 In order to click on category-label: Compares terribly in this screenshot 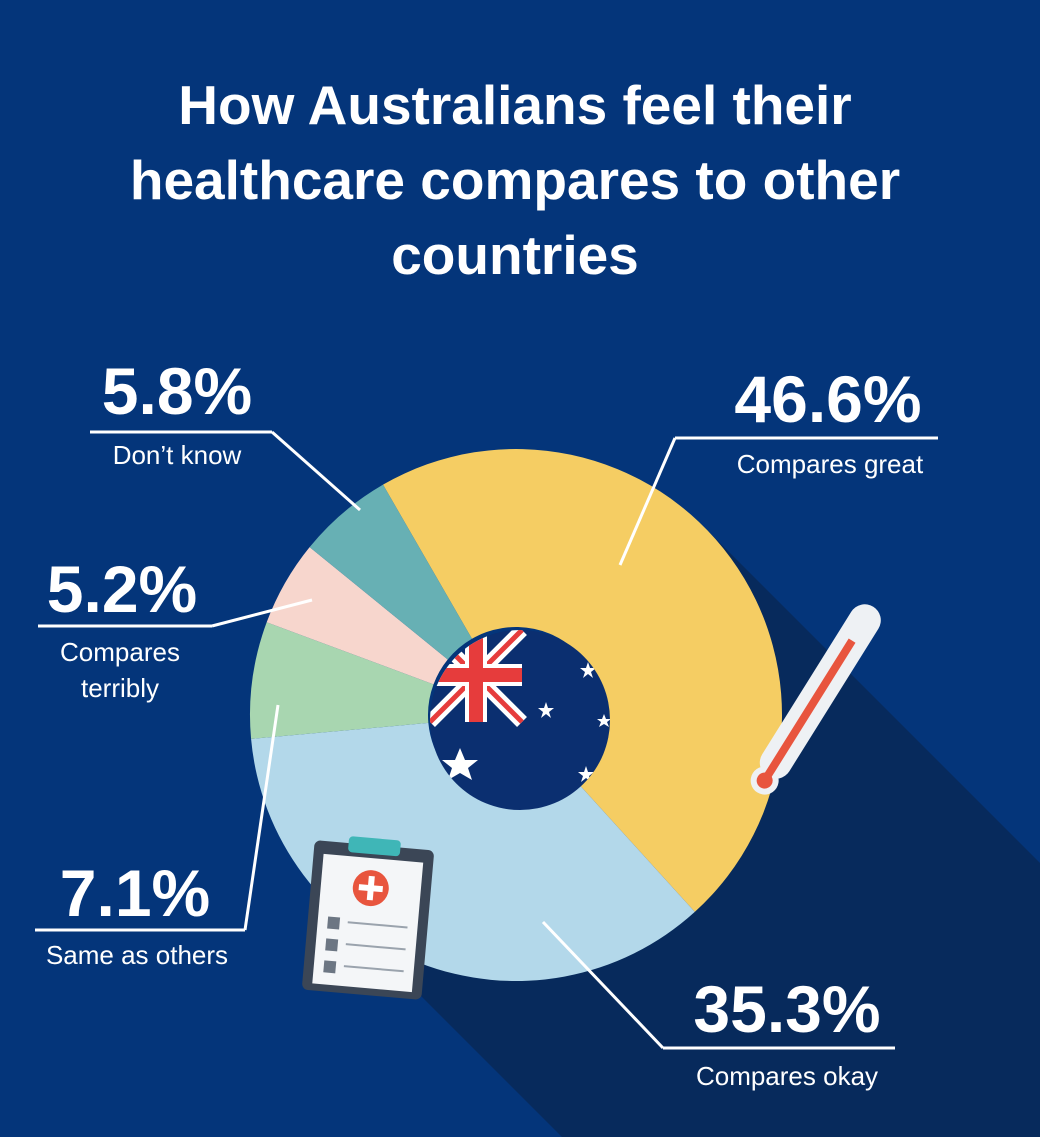, I will do `click(120, 670)`.